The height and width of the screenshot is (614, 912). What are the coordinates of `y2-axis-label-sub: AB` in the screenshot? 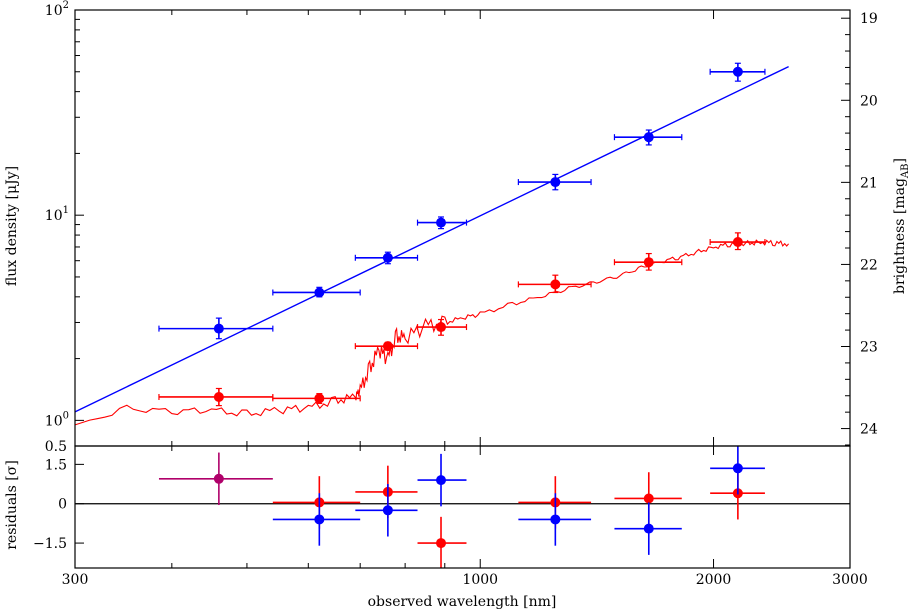 It's located at (905, 171).